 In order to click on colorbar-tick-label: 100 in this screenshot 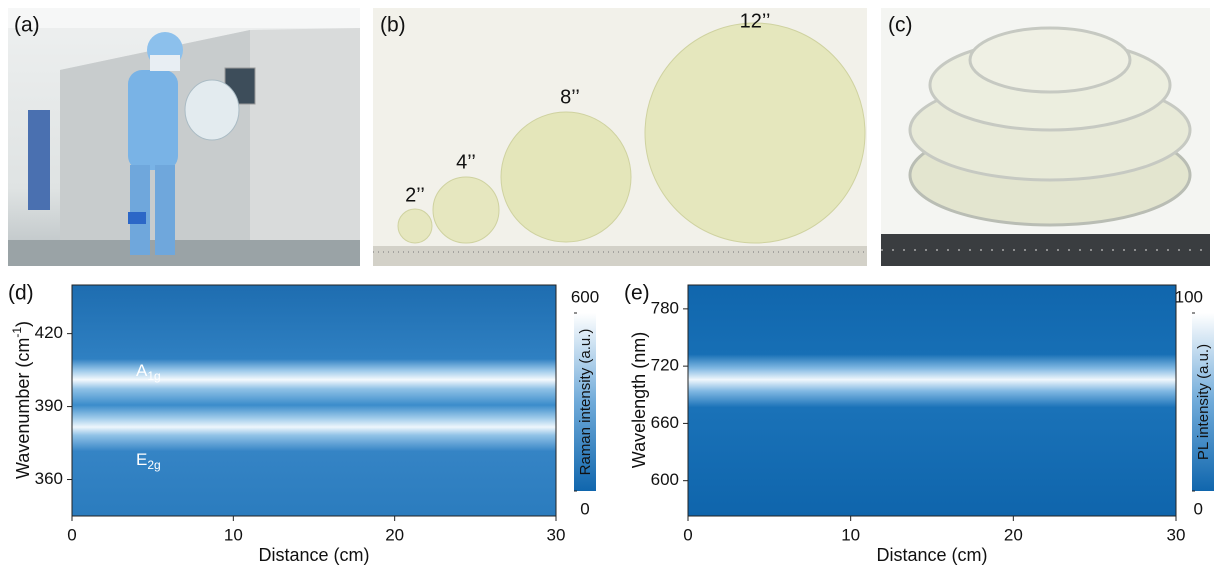, I will do `click(1189, 296)`.